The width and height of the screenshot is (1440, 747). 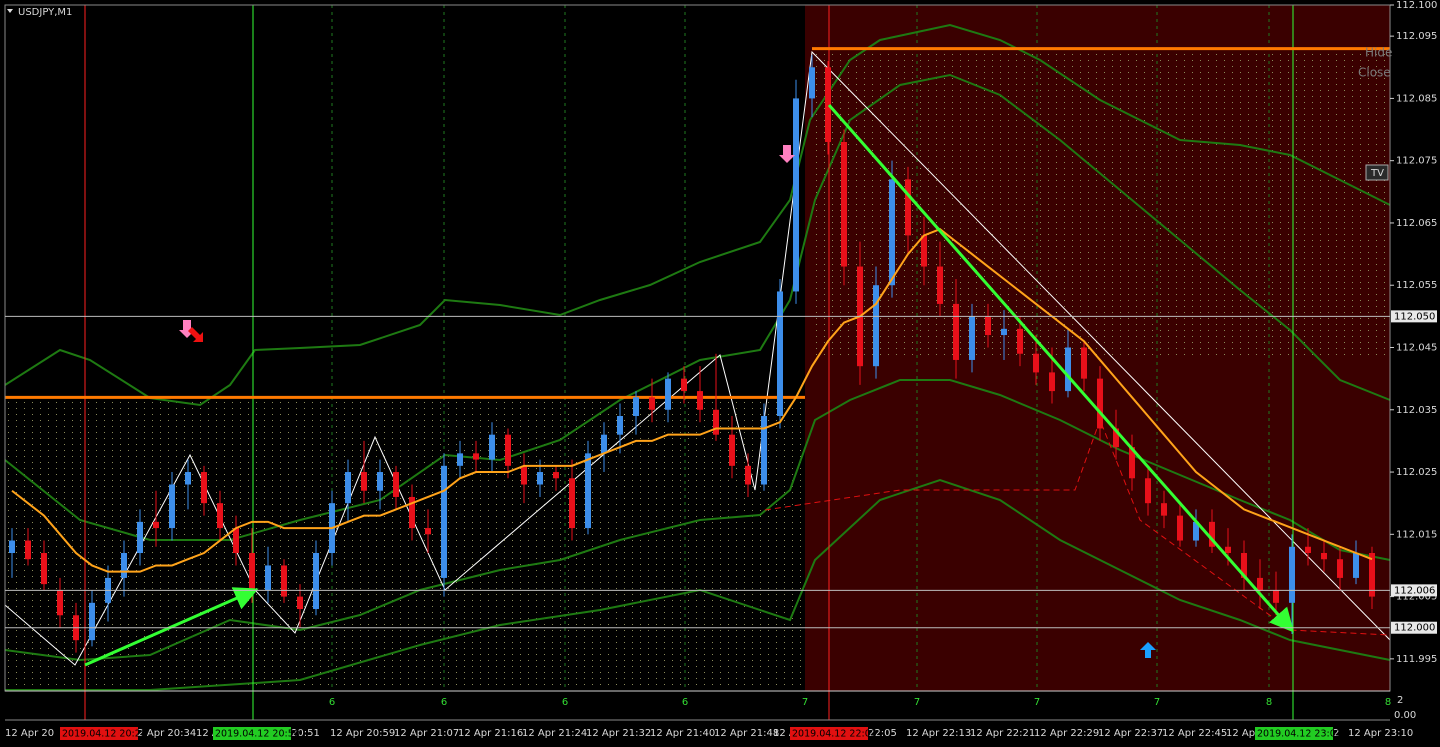 What do you see at coordinates (1336, 733) in the screenshot?
I see `x-tick-label: 2` at bounding box center [1336, 733].